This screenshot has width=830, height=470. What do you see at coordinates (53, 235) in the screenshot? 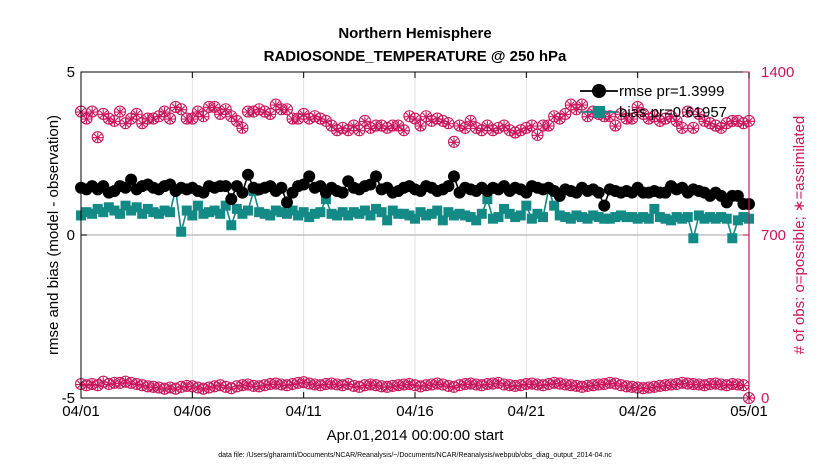
I see `y-axis-left-label: rmse and bias (model - observation)` at bounding box center [53, 235].